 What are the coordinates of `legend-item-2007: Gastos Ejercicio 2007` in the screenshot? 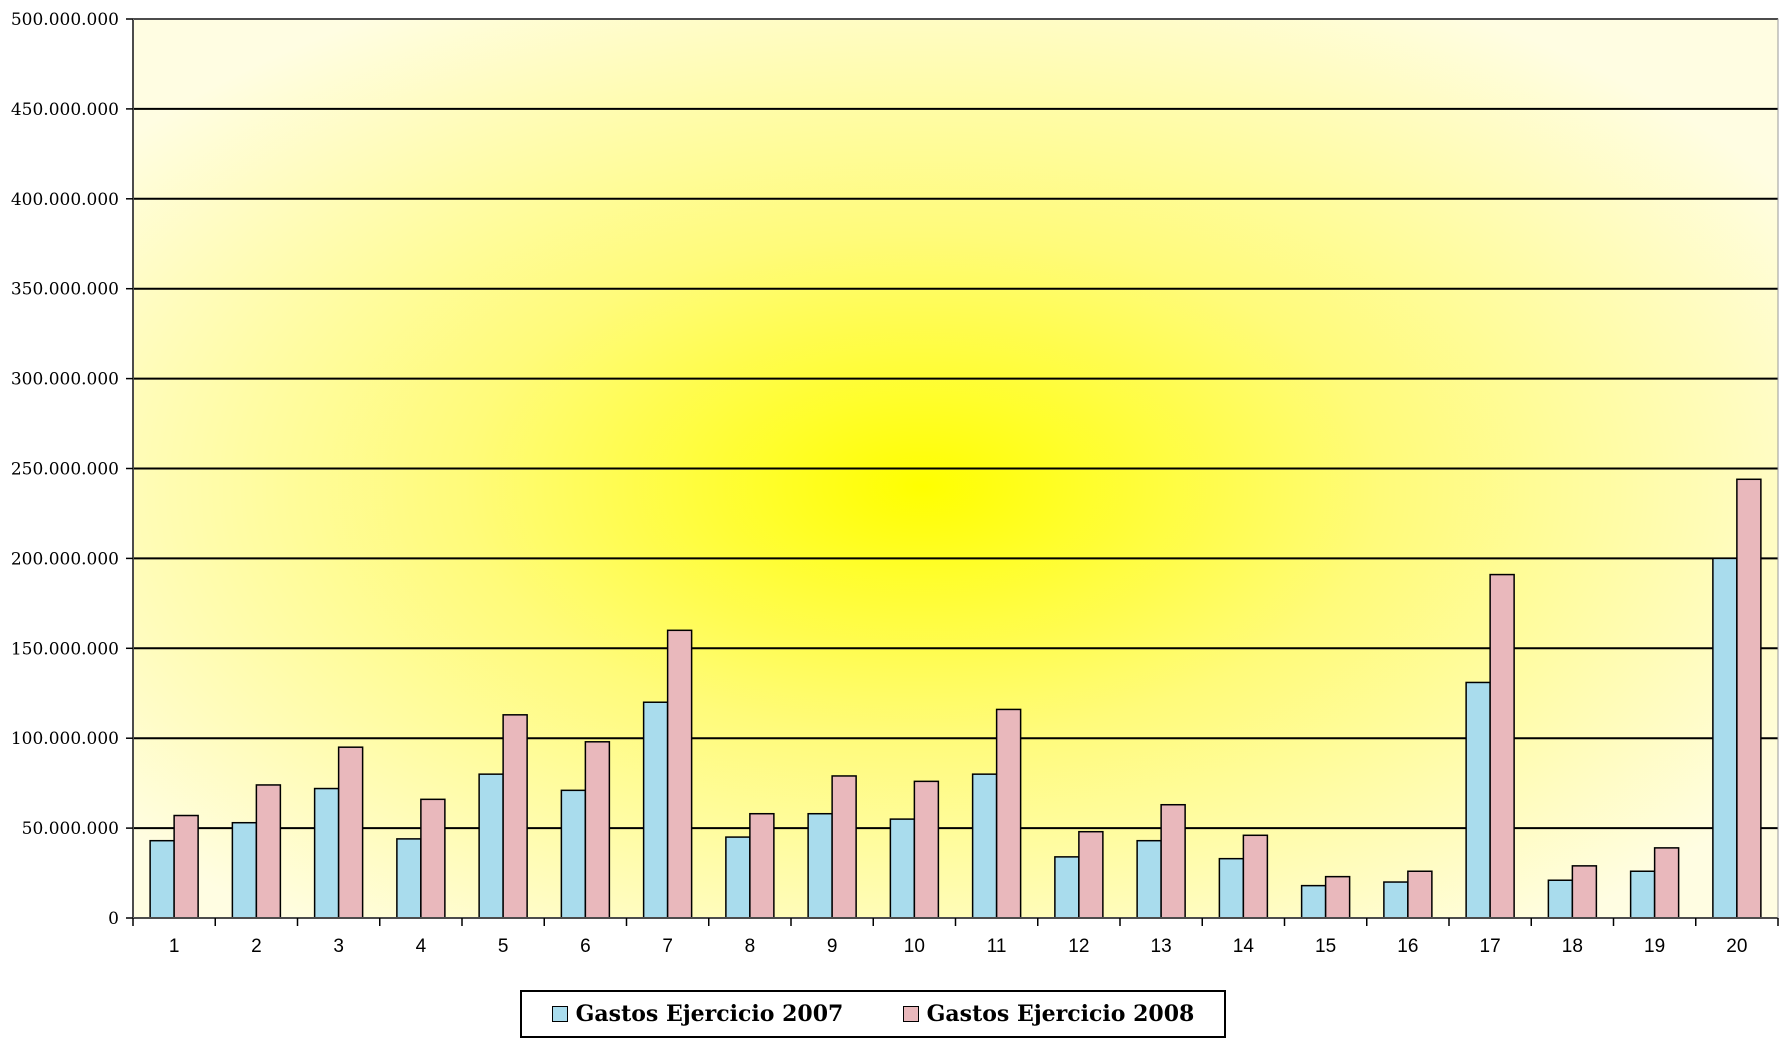 It's located at (697, 1014).